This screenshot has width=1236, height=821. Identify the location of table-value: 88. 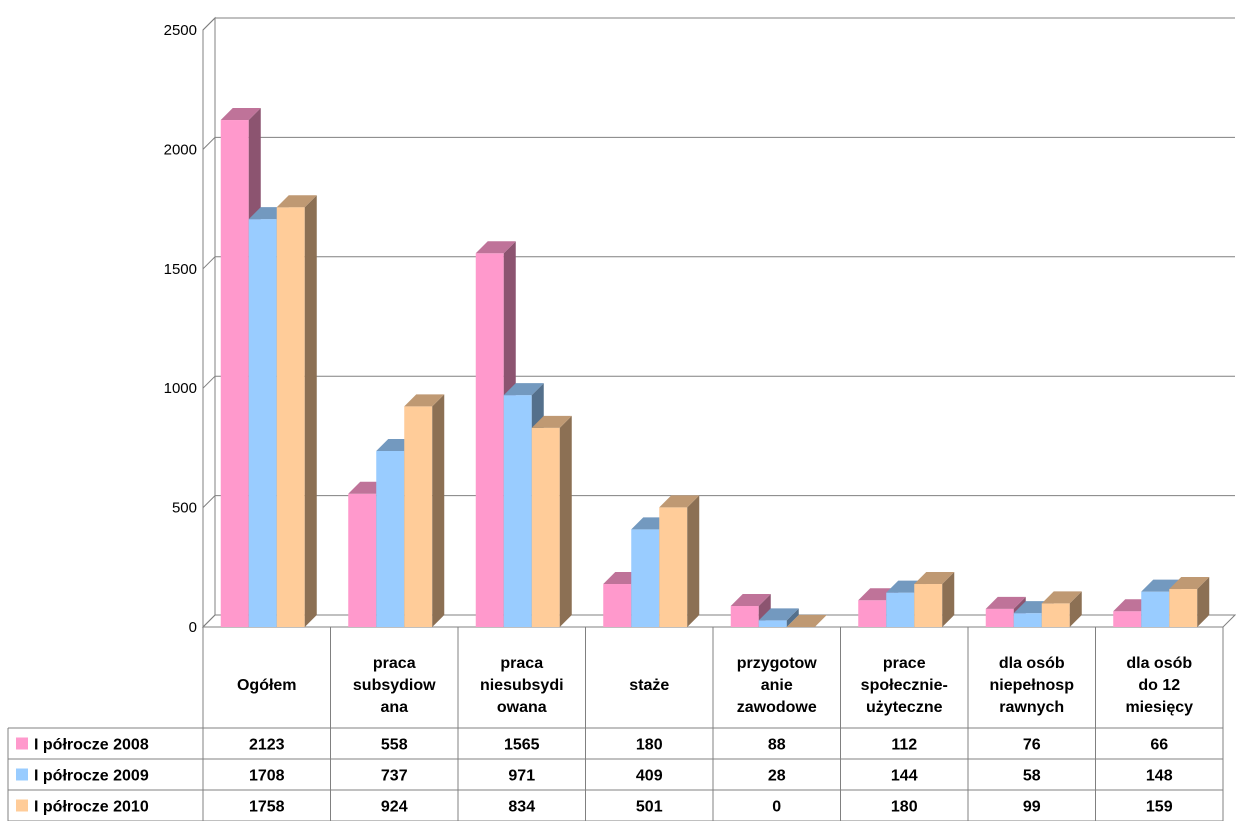
(777, 745).